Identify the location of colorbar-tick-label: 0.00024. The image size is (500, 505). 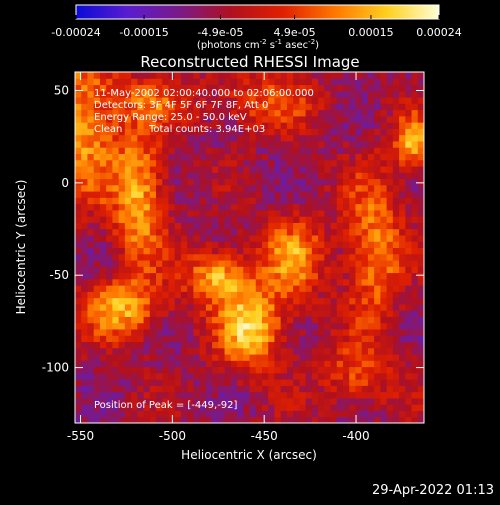
(439, 32).